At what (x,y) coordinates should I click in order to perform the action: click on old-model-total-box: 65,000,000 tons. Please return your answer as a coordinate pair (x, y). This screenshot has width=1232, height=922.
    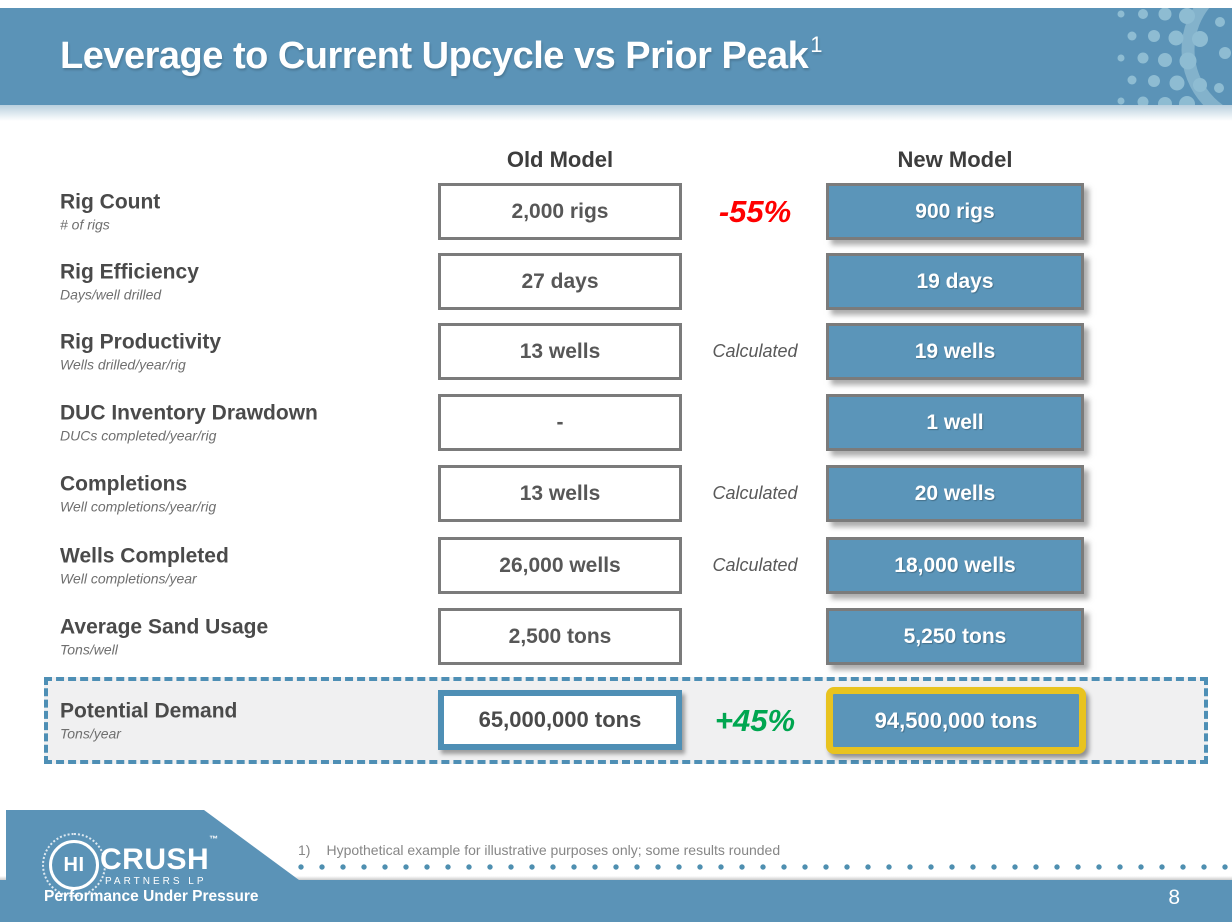
    Looking at the image, I should click on (560, 720).